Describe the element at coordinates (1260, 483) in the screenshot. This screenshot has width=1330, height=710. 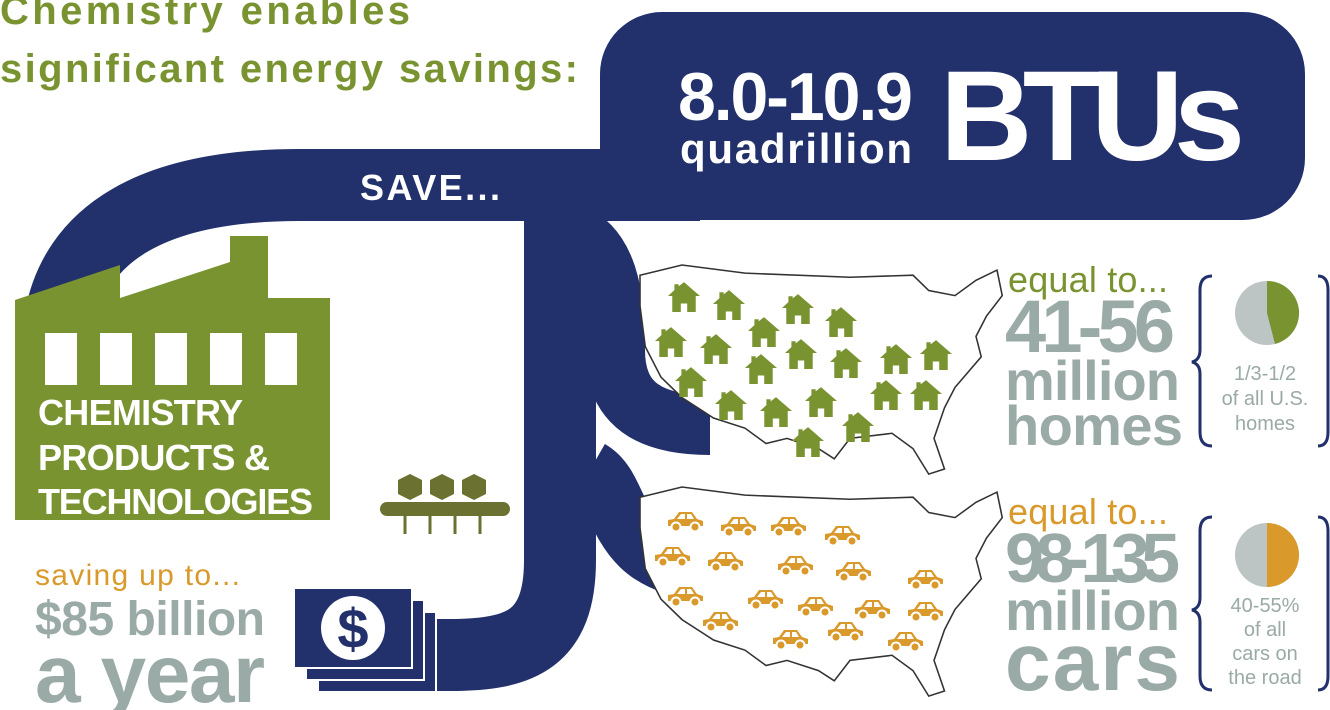
I see `brackets` at that location.